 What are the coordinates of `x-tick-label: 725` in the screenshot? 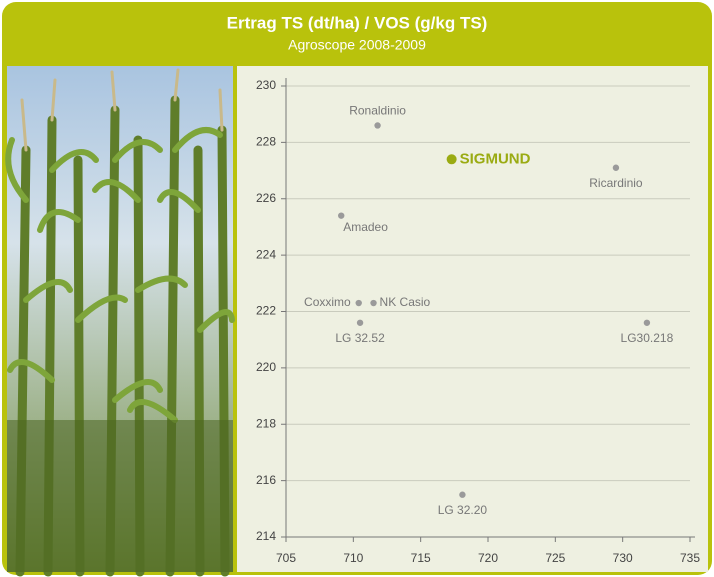 It's located at (555, 558).